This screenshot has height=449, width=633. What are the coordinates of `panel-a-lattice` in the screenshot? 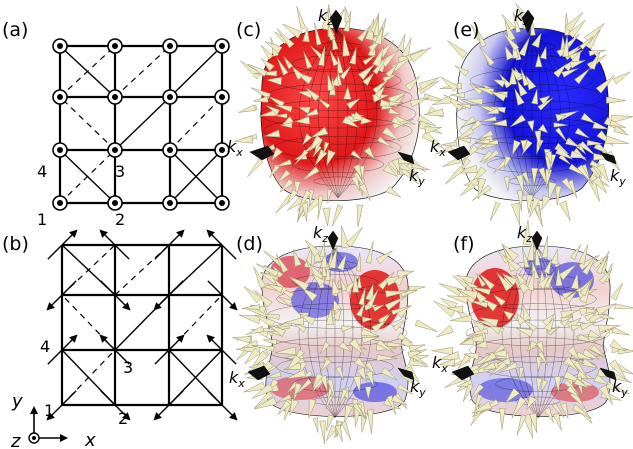 It's located at (141, 124).